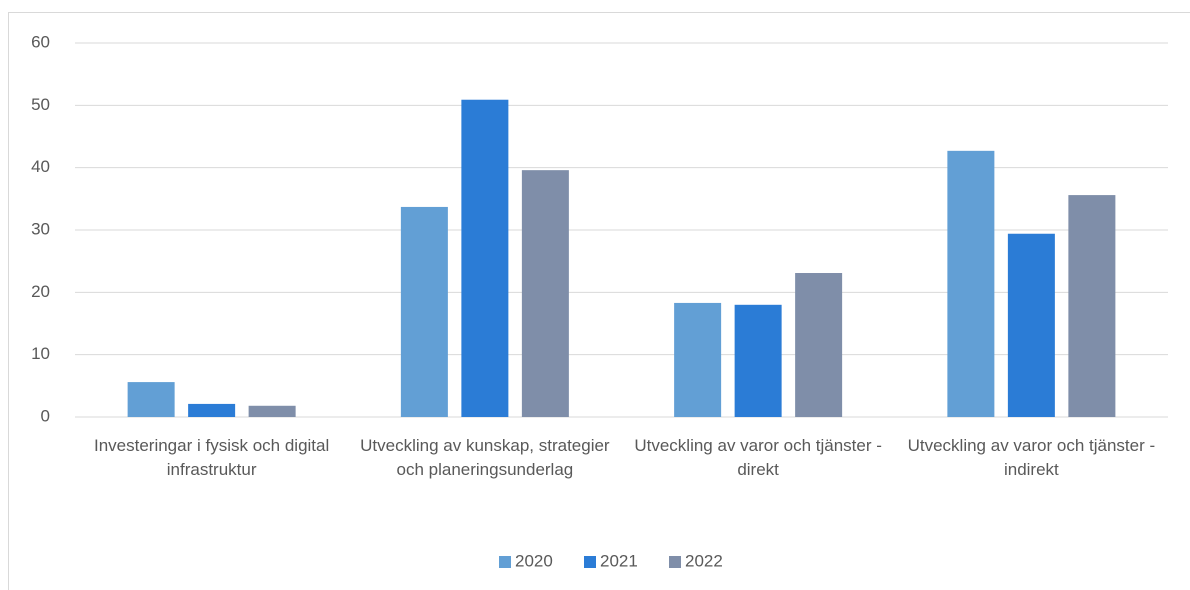  Describe the element at coordinates (40, 166) in the screenshot. I see `y-tick-label: 40` at that location.